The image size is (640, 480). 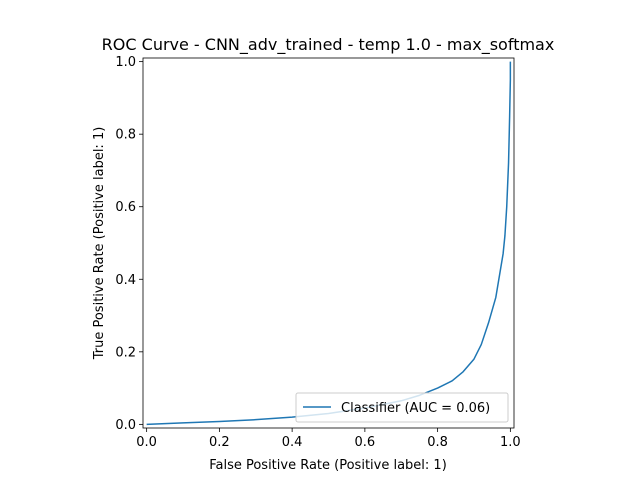 What do you see at coordinates (99, 244) in the screenshot?
I see `y-axis-label: True Positive Rate (Positive label: 1)` at bounding box center [99, 244].